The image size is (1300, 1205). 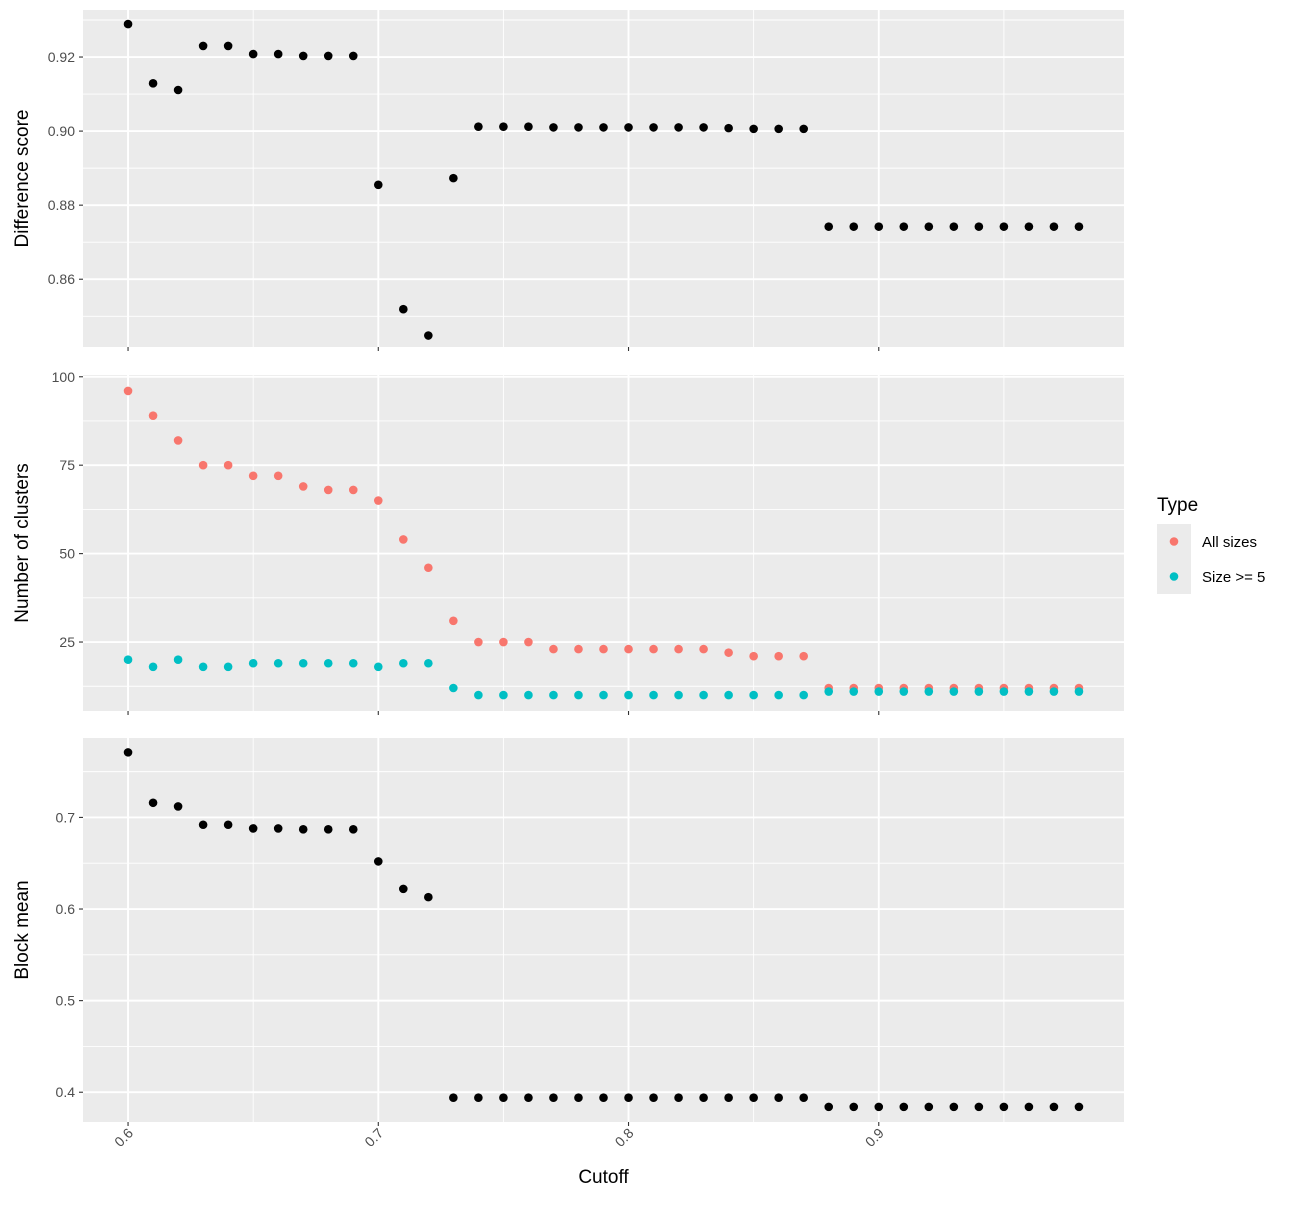 What do you see at coordinates (123, 1137) in the screenshot?
I see `x-tick-label: 0.6` at bounding box center [123, 1137].